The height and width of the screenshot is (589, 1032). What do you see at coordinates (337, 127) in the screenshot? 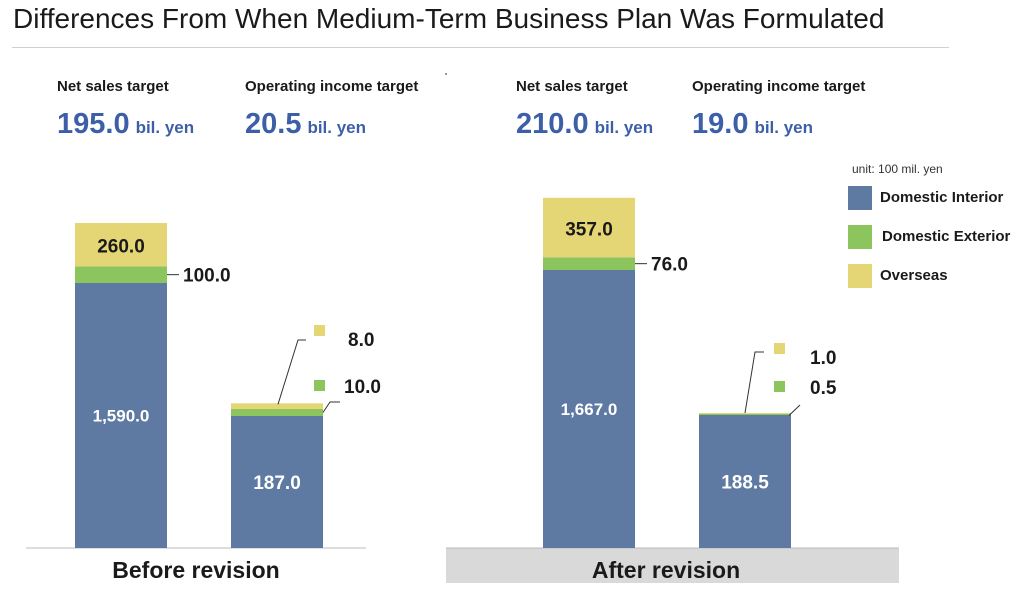
I see `before-operating-income-unit: bil. yen` at bounding box center [337, 127].